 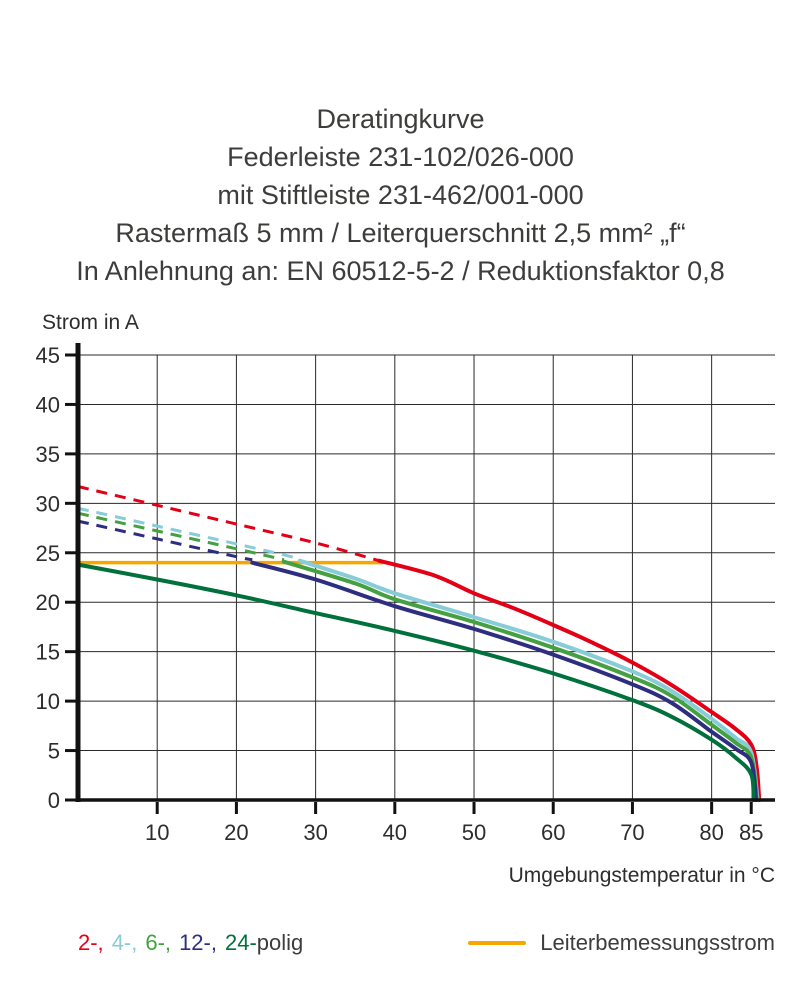 I want to click on x-tick-label: 30, so click(x=315, y=832).